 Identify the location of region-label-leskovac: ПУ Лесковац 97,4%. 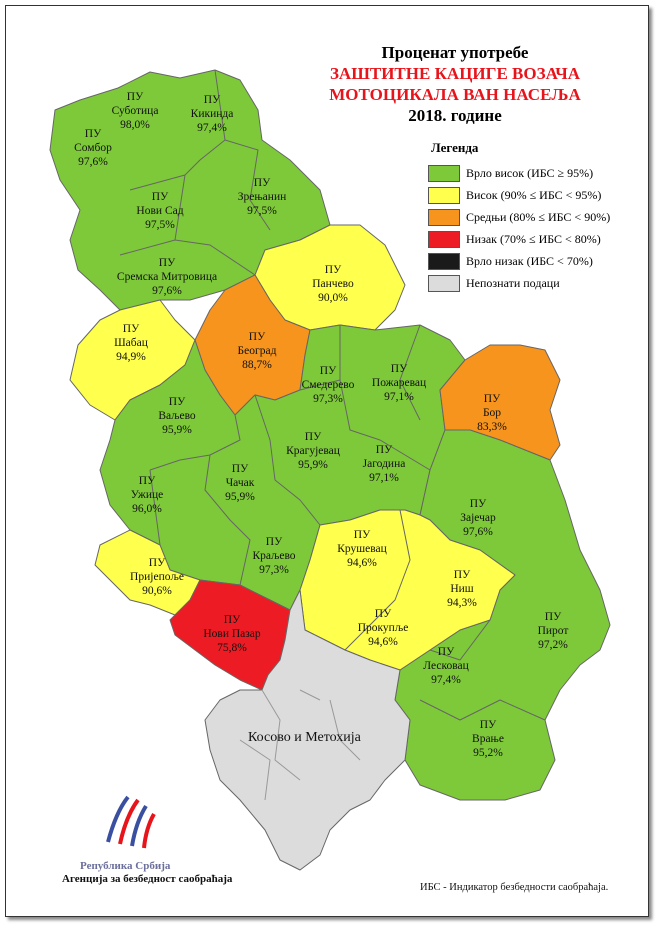
(446, 666).